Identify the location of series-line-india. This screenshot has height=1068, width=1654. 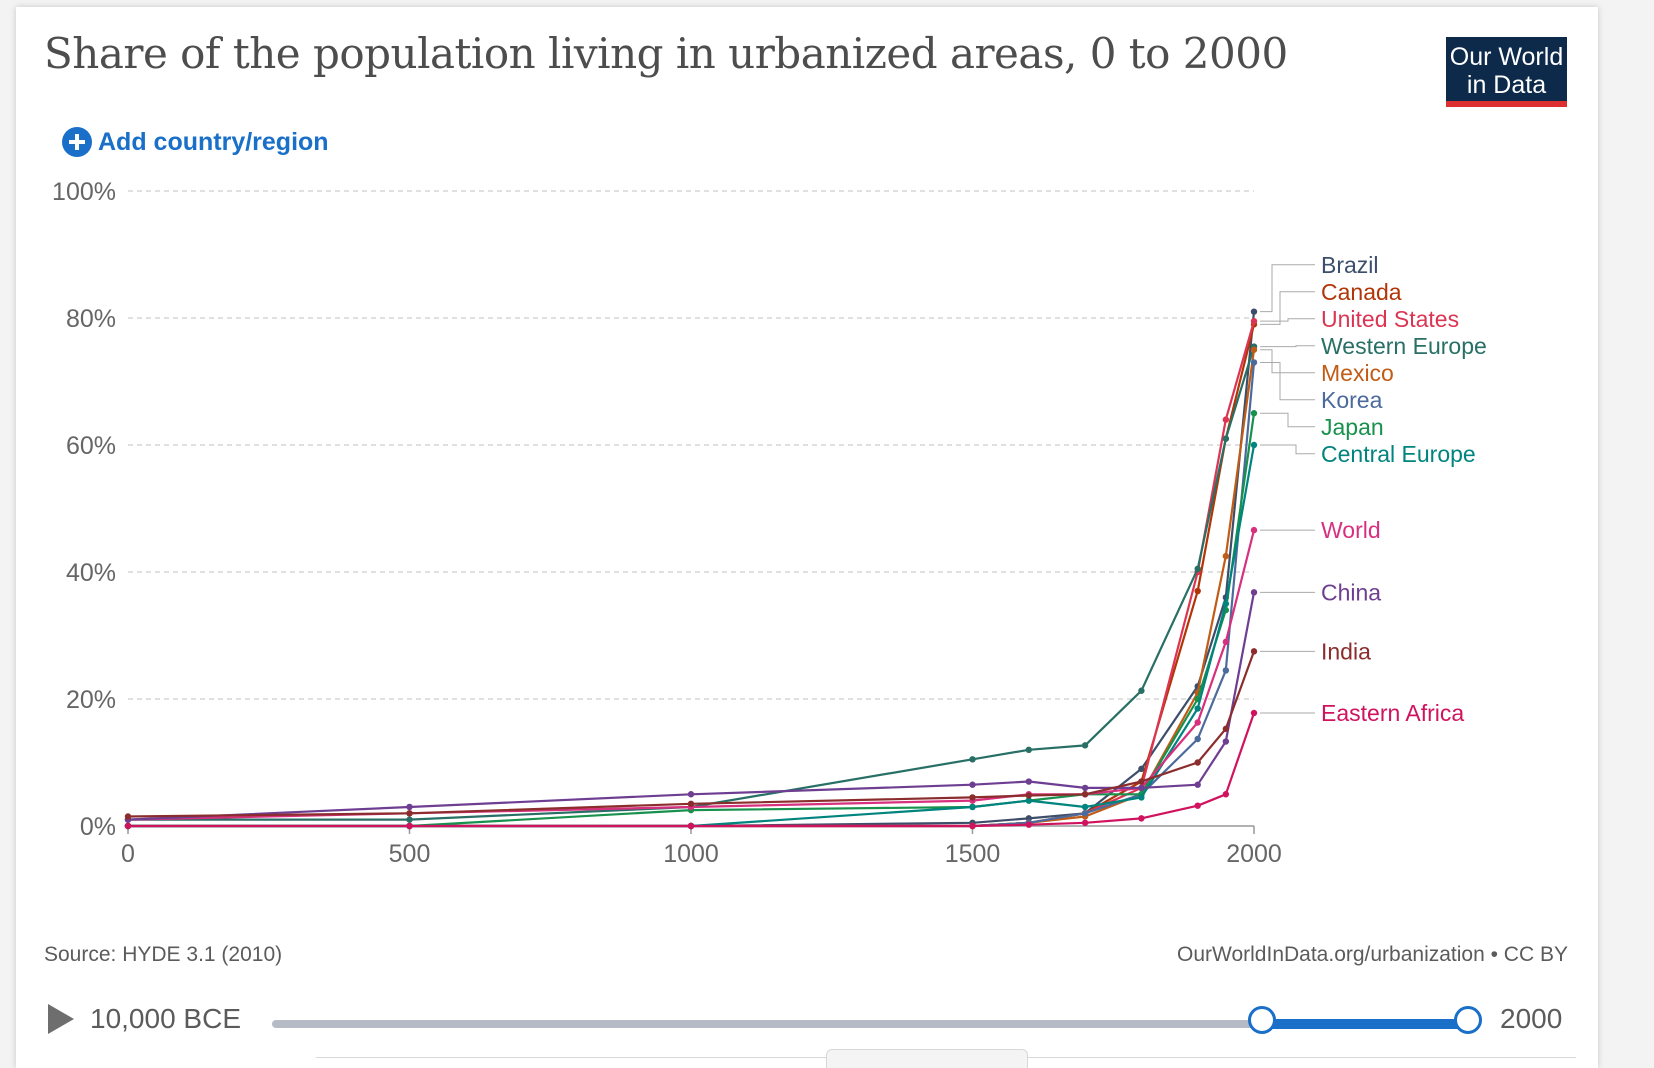
(691, 734).